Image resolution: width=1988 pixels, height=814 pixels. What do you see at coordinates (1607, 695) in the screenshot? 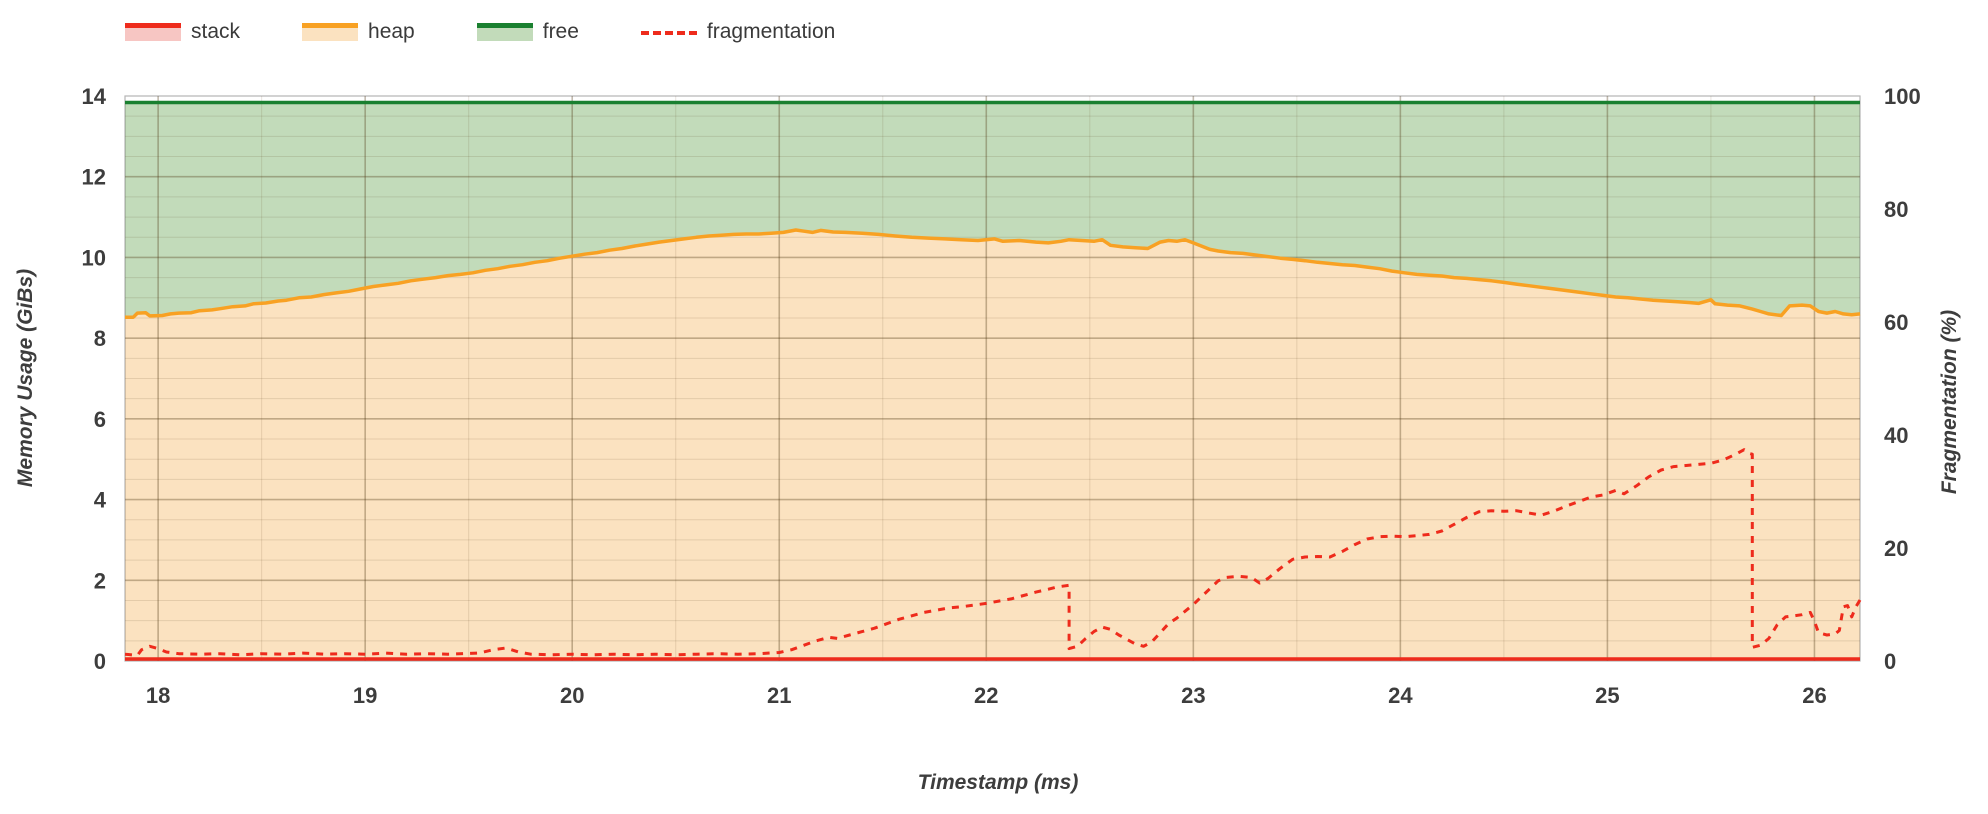
I see `x-tick-label: 25` at bounding box center [1607, 695].